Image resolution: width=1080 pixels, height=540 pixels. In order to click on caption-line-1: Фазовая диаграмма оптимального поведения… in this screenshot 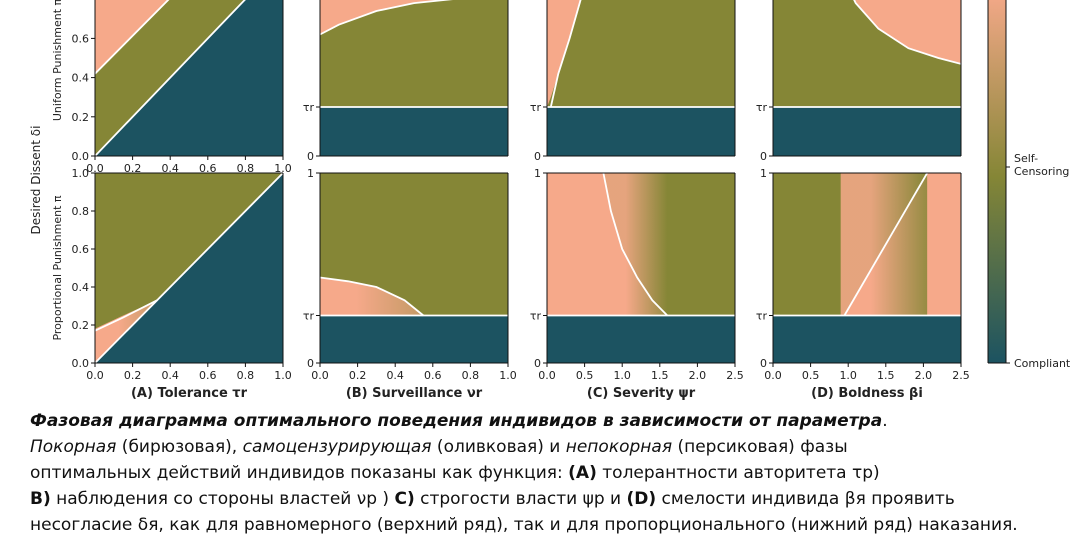, I will do `click(550, 421)`.